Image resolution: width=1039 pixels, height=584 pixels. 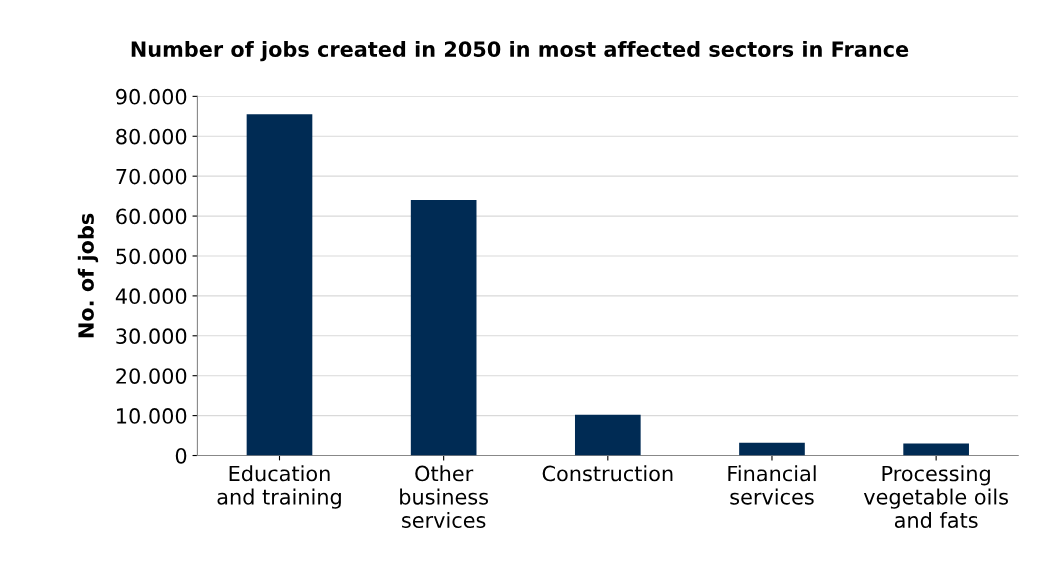 What do you see at coordinates (607, 473) in the screenshot?
I see `x-tick-label: Construction` at bounding box center [607, 473].